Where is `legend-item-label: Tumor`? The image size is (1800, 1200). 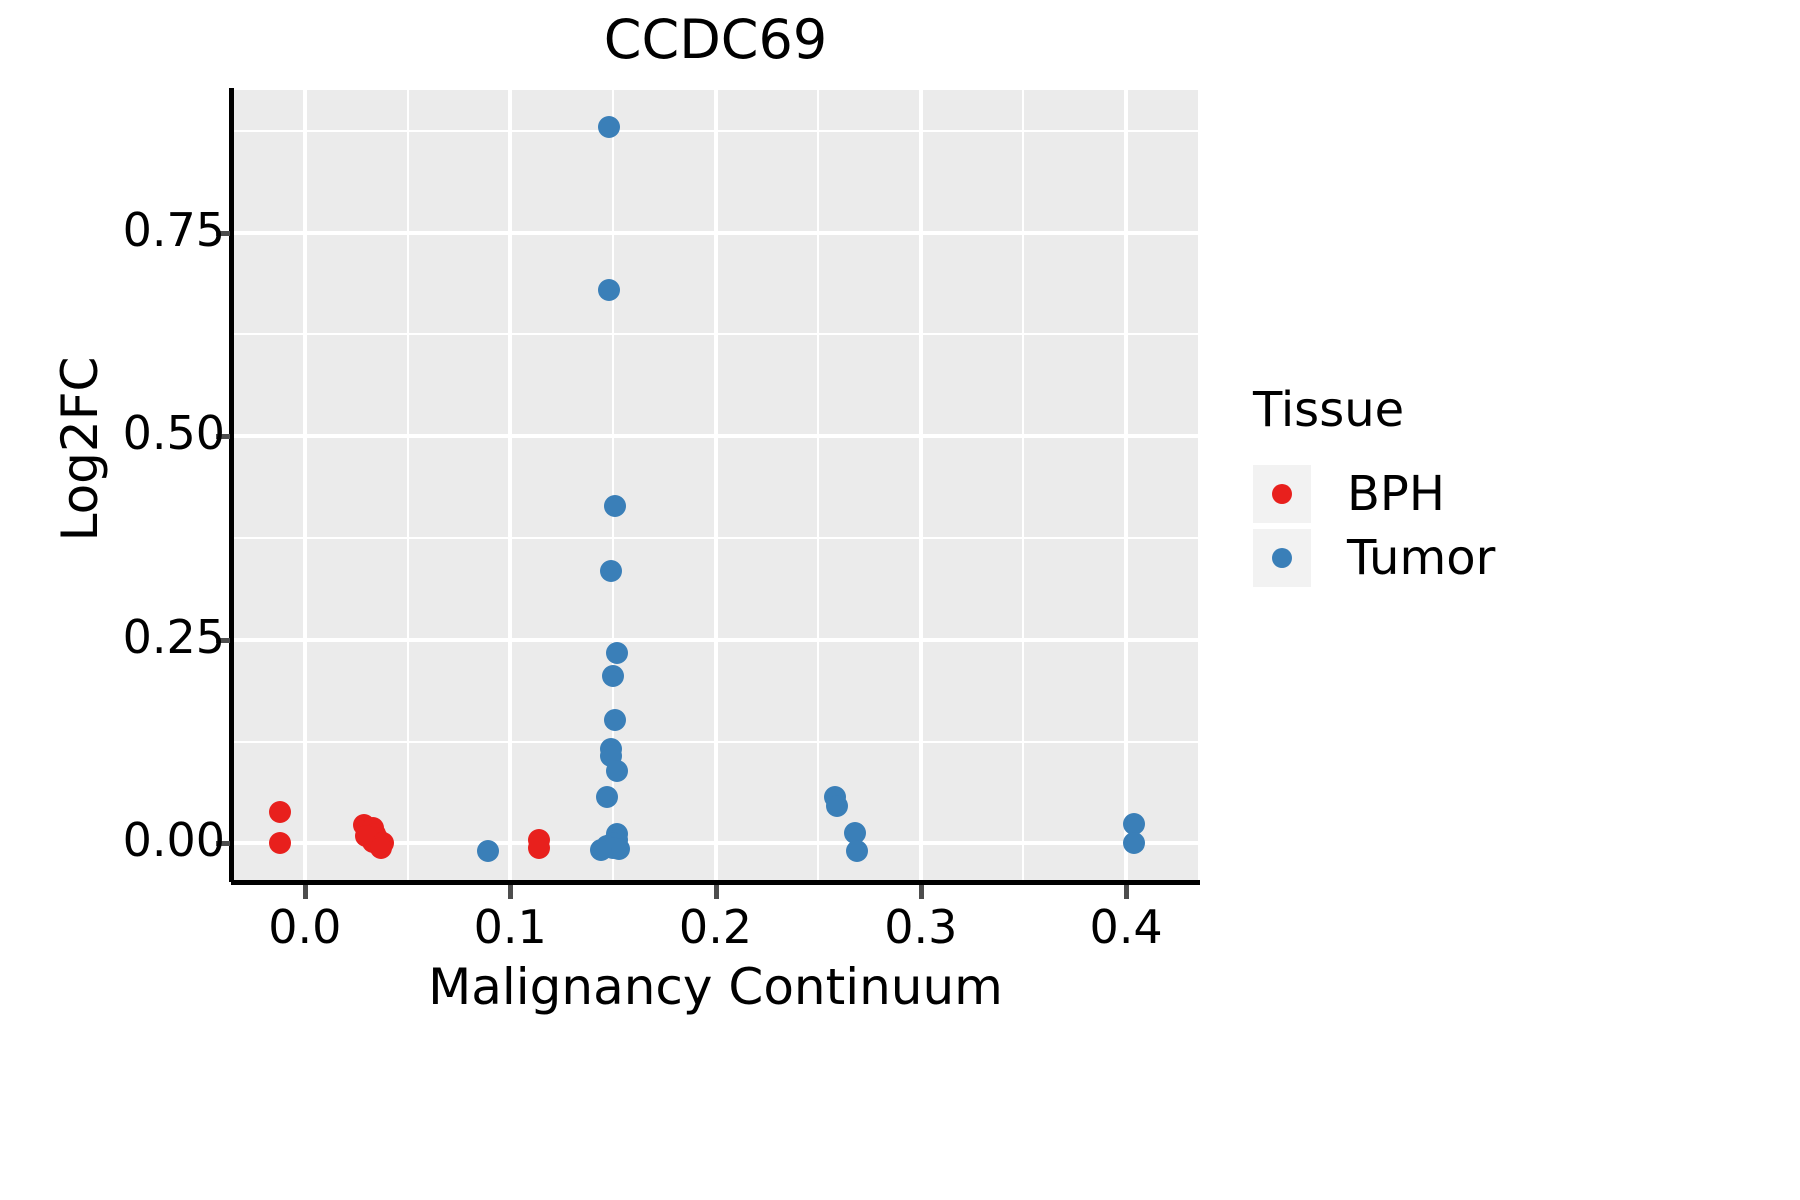 legend-item-label: Tumor is located at coordinates (1421, 558).